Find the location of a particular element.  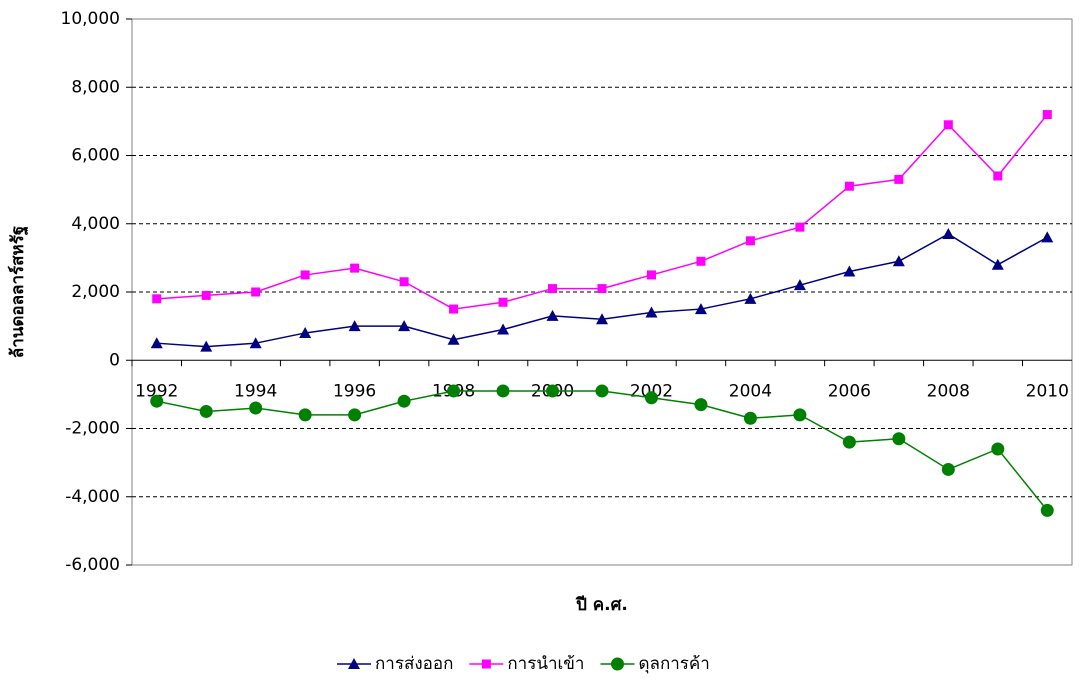

y-tick-label: -2,000 is located at coordinates (92, 429).